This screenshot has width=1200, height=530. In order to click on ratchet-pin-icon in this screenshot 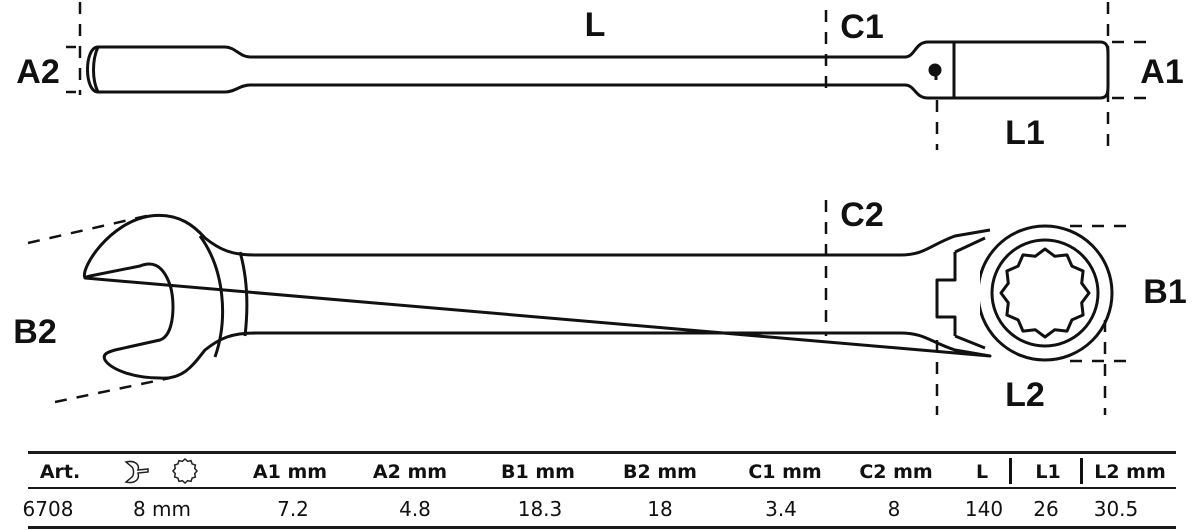, I will do `click(935, 70)`.